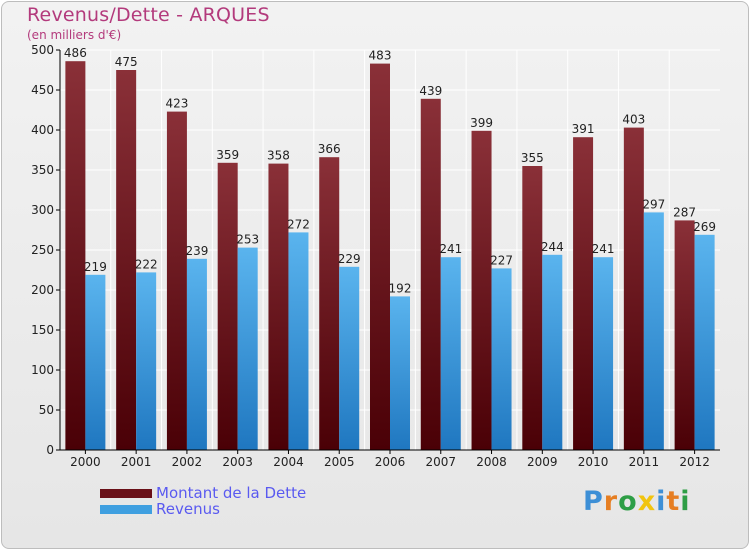  Describe the element at coordinates (288, 462) in the screenshot. I see `x-tick-label: 2004` at that location.